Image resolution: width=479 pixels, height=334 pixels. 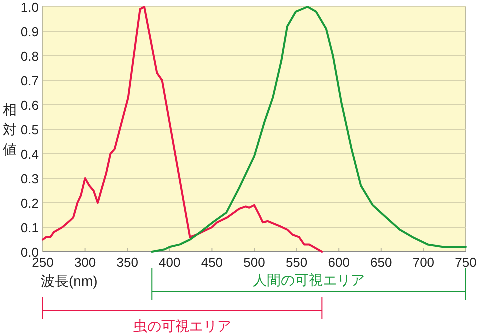 What do you see at coordinates (29, 56) in the screenshot?
I see `y-tick-label: 0.8` at bounding box center [29, 56].